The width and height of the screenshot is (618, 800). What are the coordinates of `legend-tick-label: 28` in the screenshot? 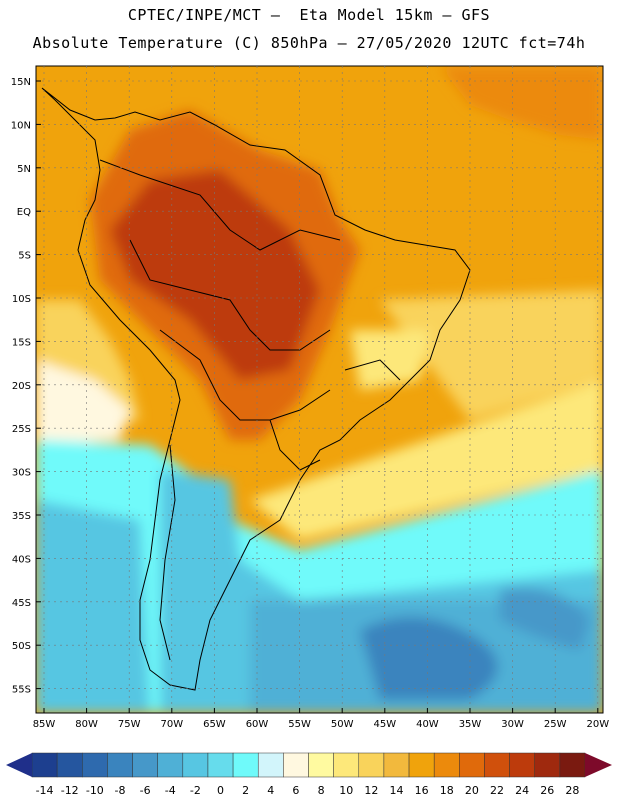 It's located at (572, 790).